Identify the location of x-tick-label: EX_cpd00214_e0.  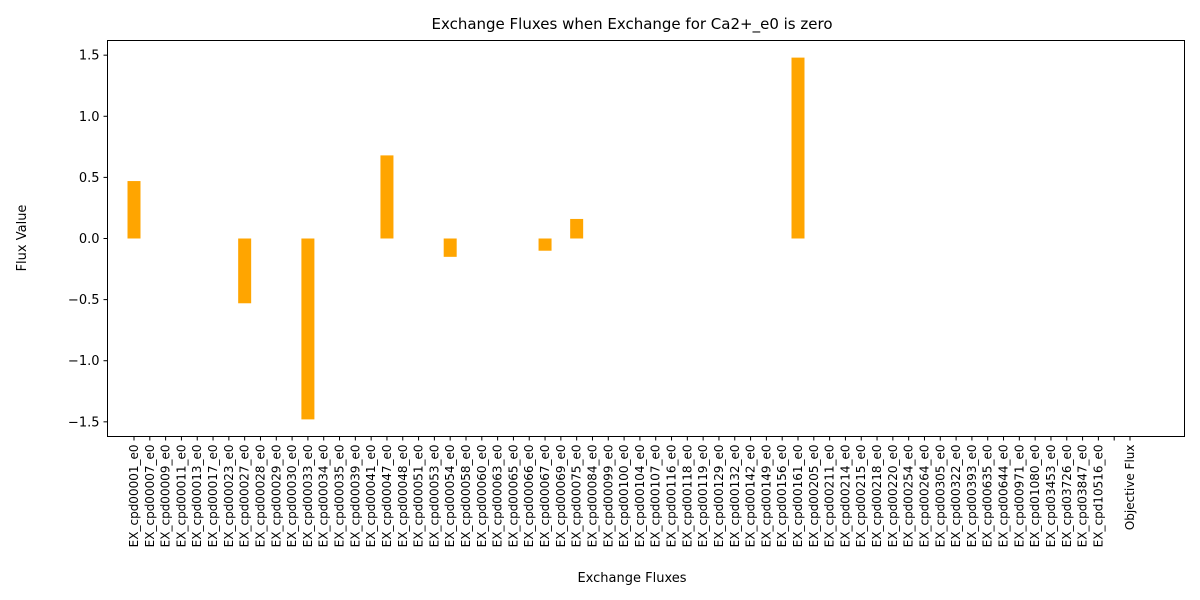
(845, 496).